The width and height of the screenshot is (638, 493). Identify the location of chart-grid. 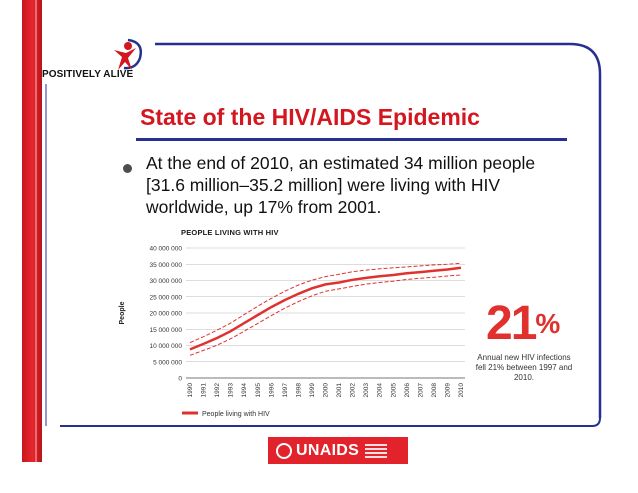
(325, 313).